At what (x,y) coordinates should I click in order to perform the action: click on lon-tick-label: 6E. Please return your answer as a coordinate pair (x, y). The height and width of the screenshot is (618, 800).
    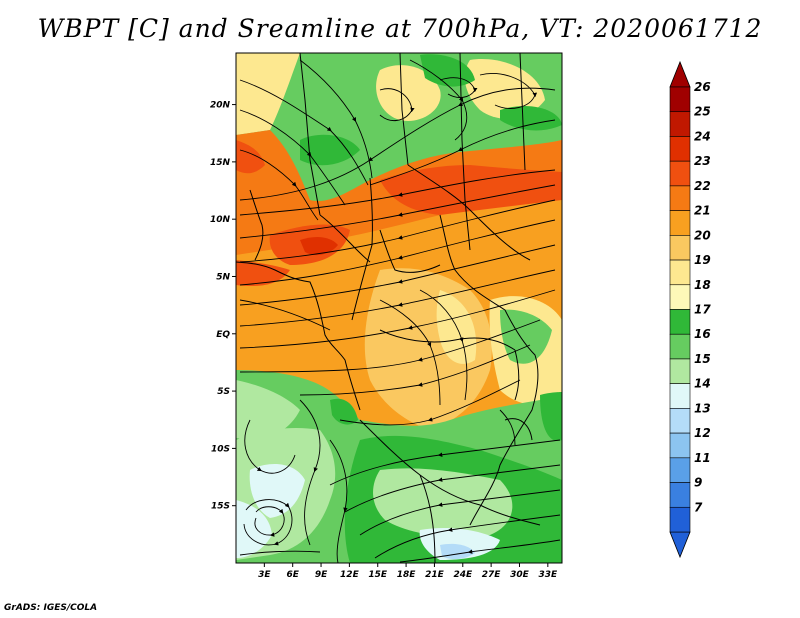
    Looking at the image, I should click on (292, 575).